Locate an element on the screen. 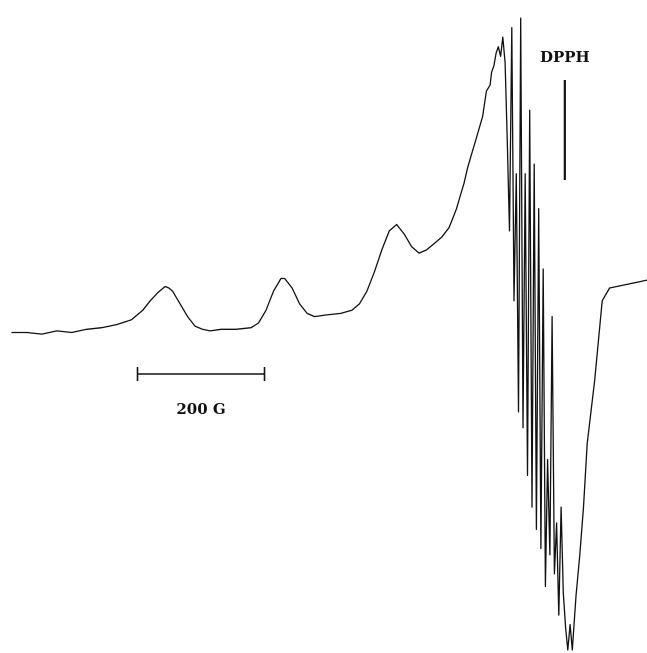 The height and width of the screenshot is (653, 647). scale-bar-label: 200 G is located at coordinates (200, 409).